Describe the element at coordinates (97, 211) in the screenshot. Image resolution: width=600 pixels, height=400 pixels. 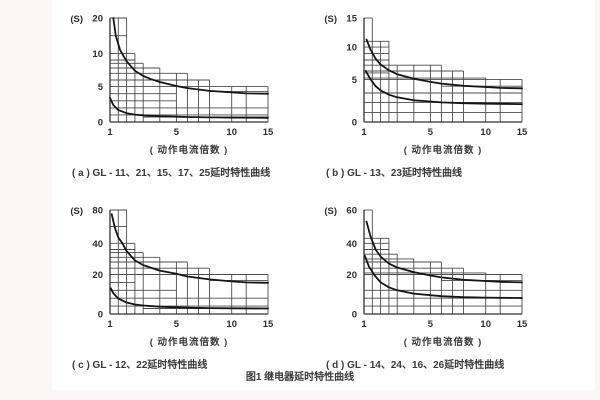
I see `svg-text: 80` at that location.